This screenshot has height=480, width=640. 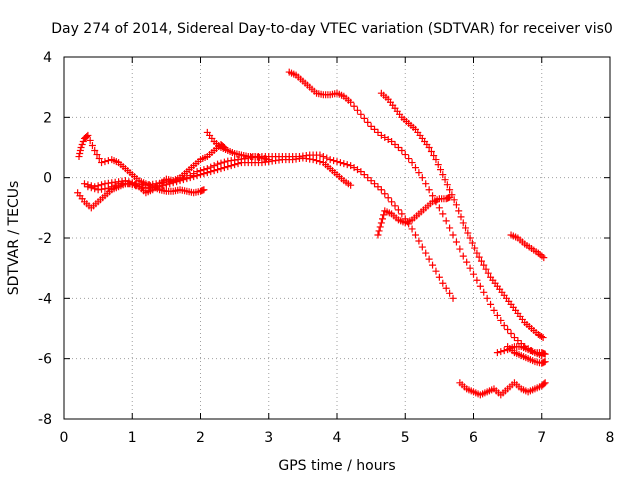 I want to click on y-tick-label: 2, so click(x=47, y=118).